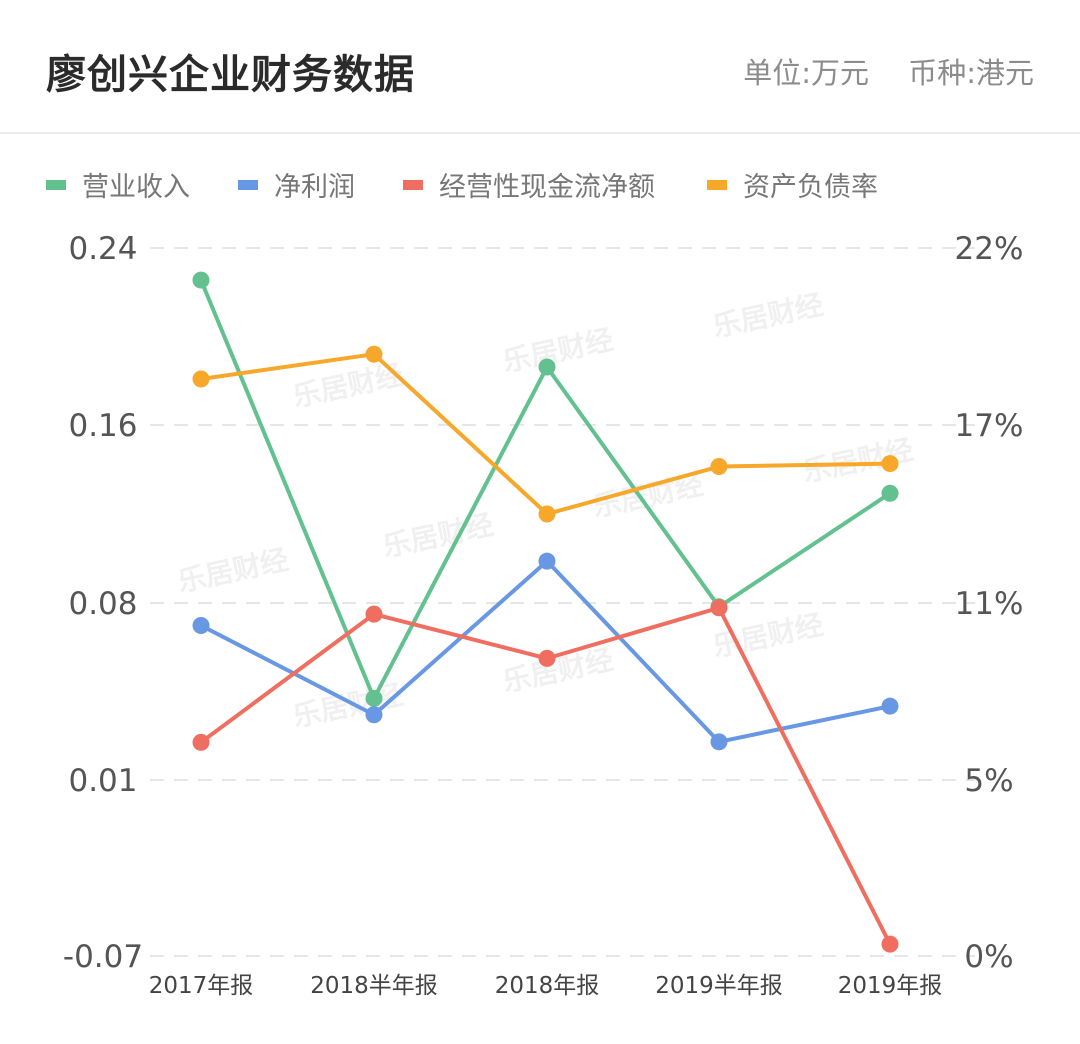  Describe the element at coordinates (547, 986) in the screenshot. I see `x-axis-tick-label: 2018年报` at that location.